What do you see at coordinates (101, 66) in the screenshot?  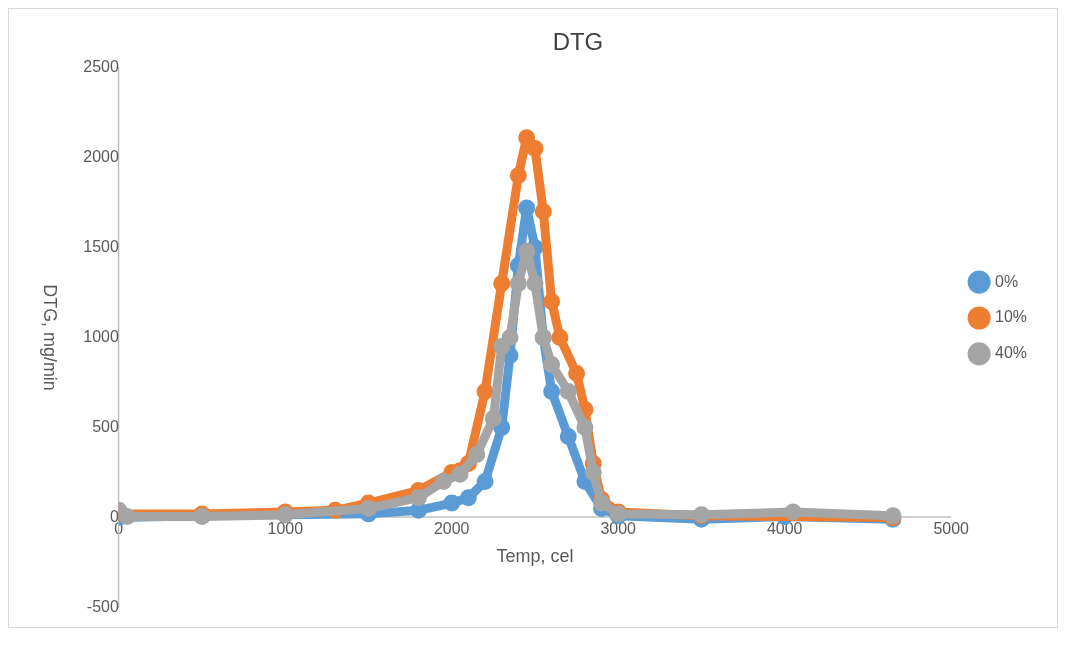 I see `y-tick-label: 2500` at bounding box center [101, 66].